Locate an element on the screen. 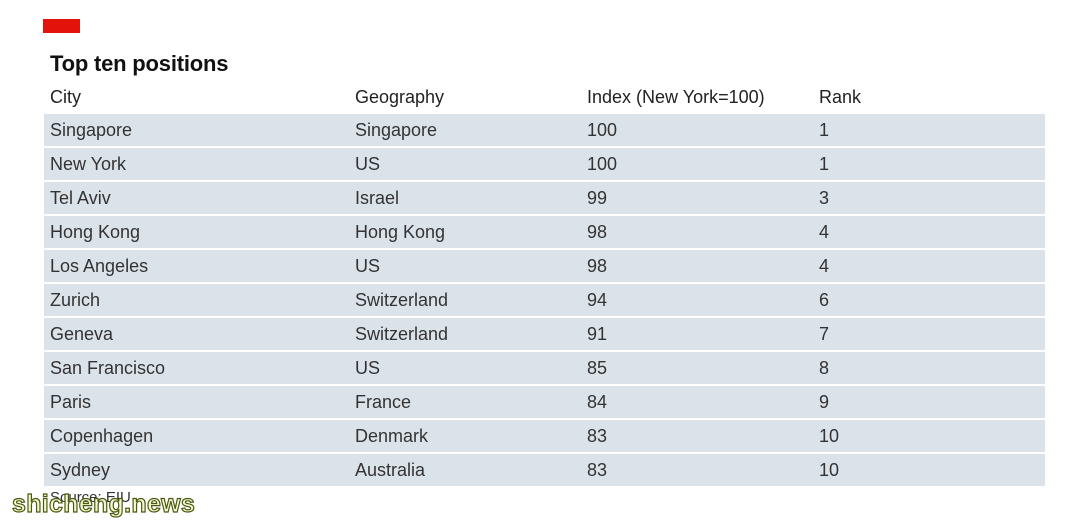 This screenshot has width=1080, height=526. cell-city: New York is located at coordinates (88, 164).